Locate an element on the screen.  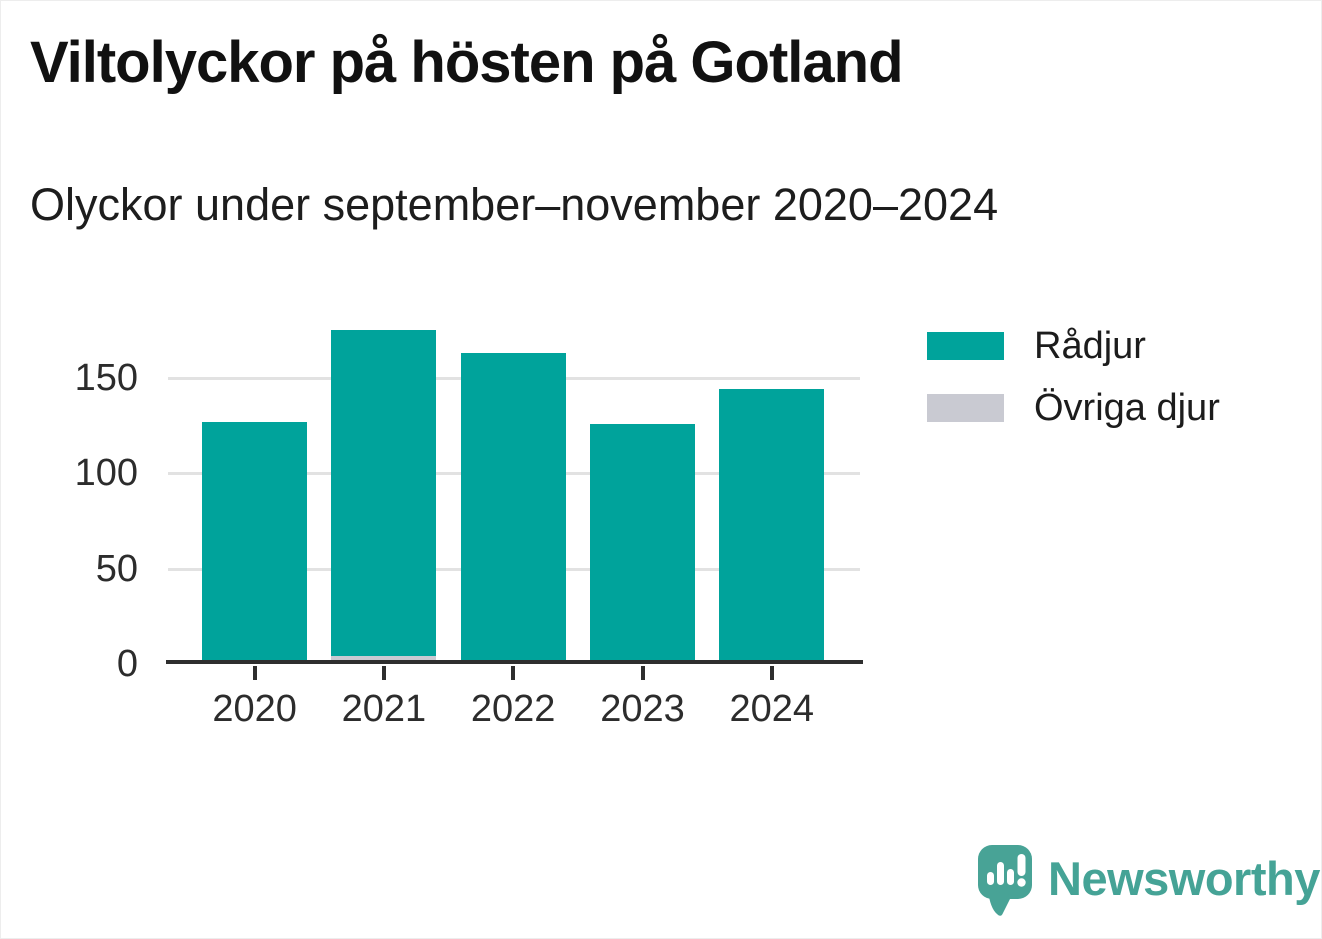
x-tick-label-2024: 2024 is located at coordinates (772, 709).